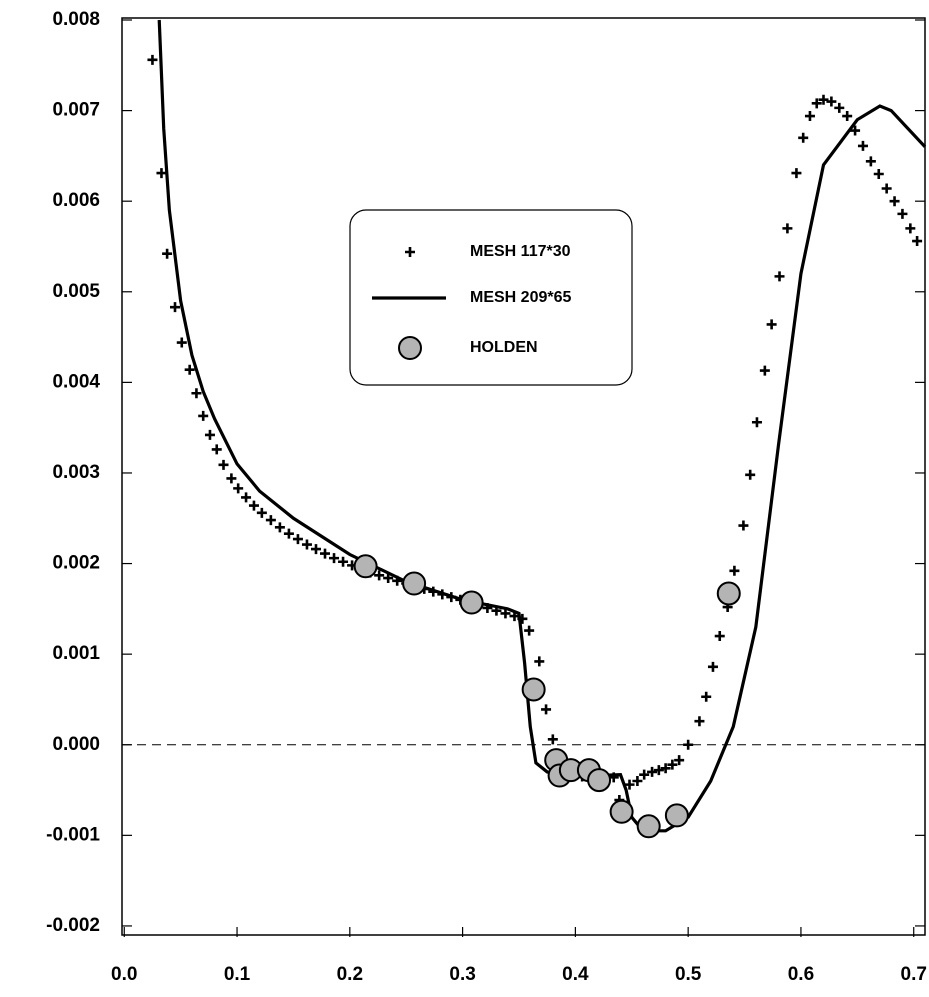 The height and width of the screenshot is (997, 929). I want to click on y-tick-label: 0.000, so click(76, 744).